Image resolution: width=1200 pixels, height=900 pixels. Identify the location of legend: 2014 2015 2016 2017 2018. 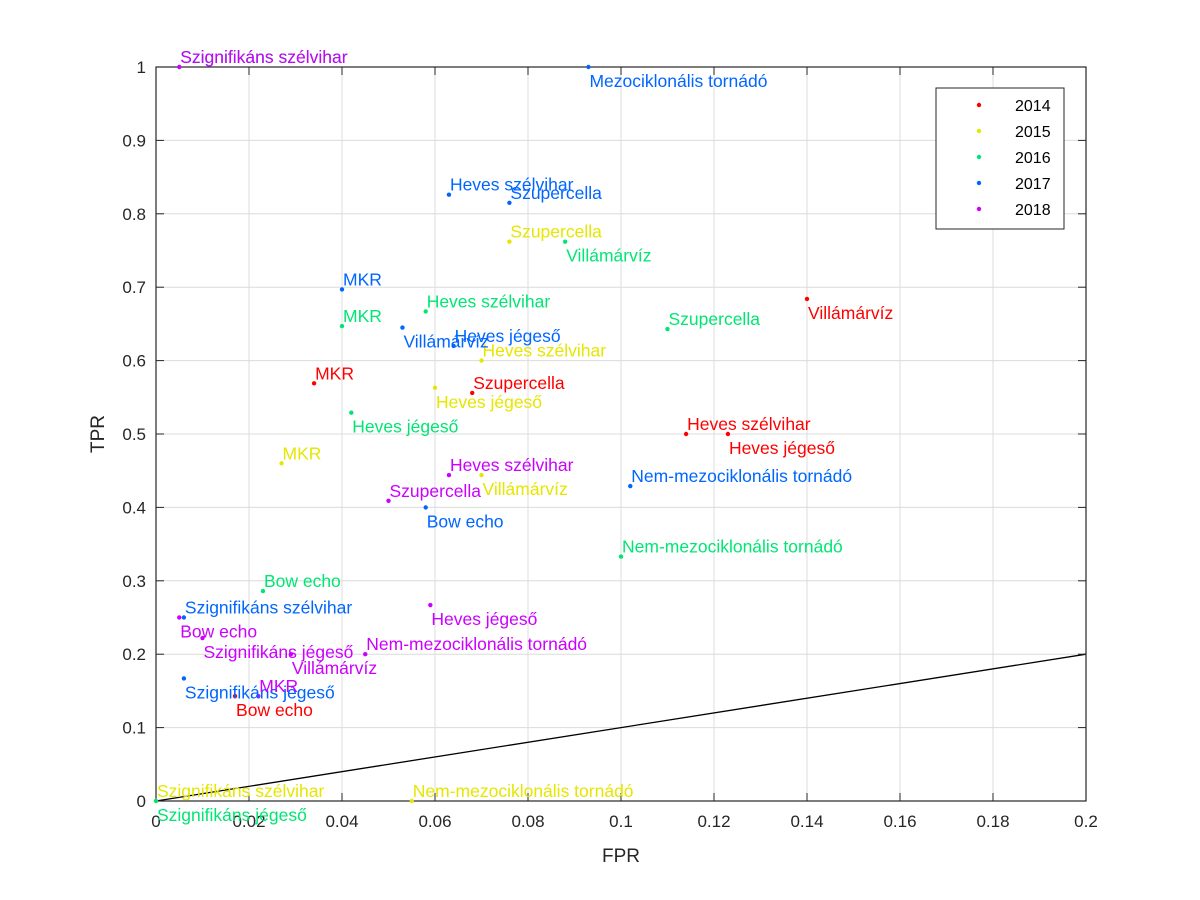
(1000, 158).